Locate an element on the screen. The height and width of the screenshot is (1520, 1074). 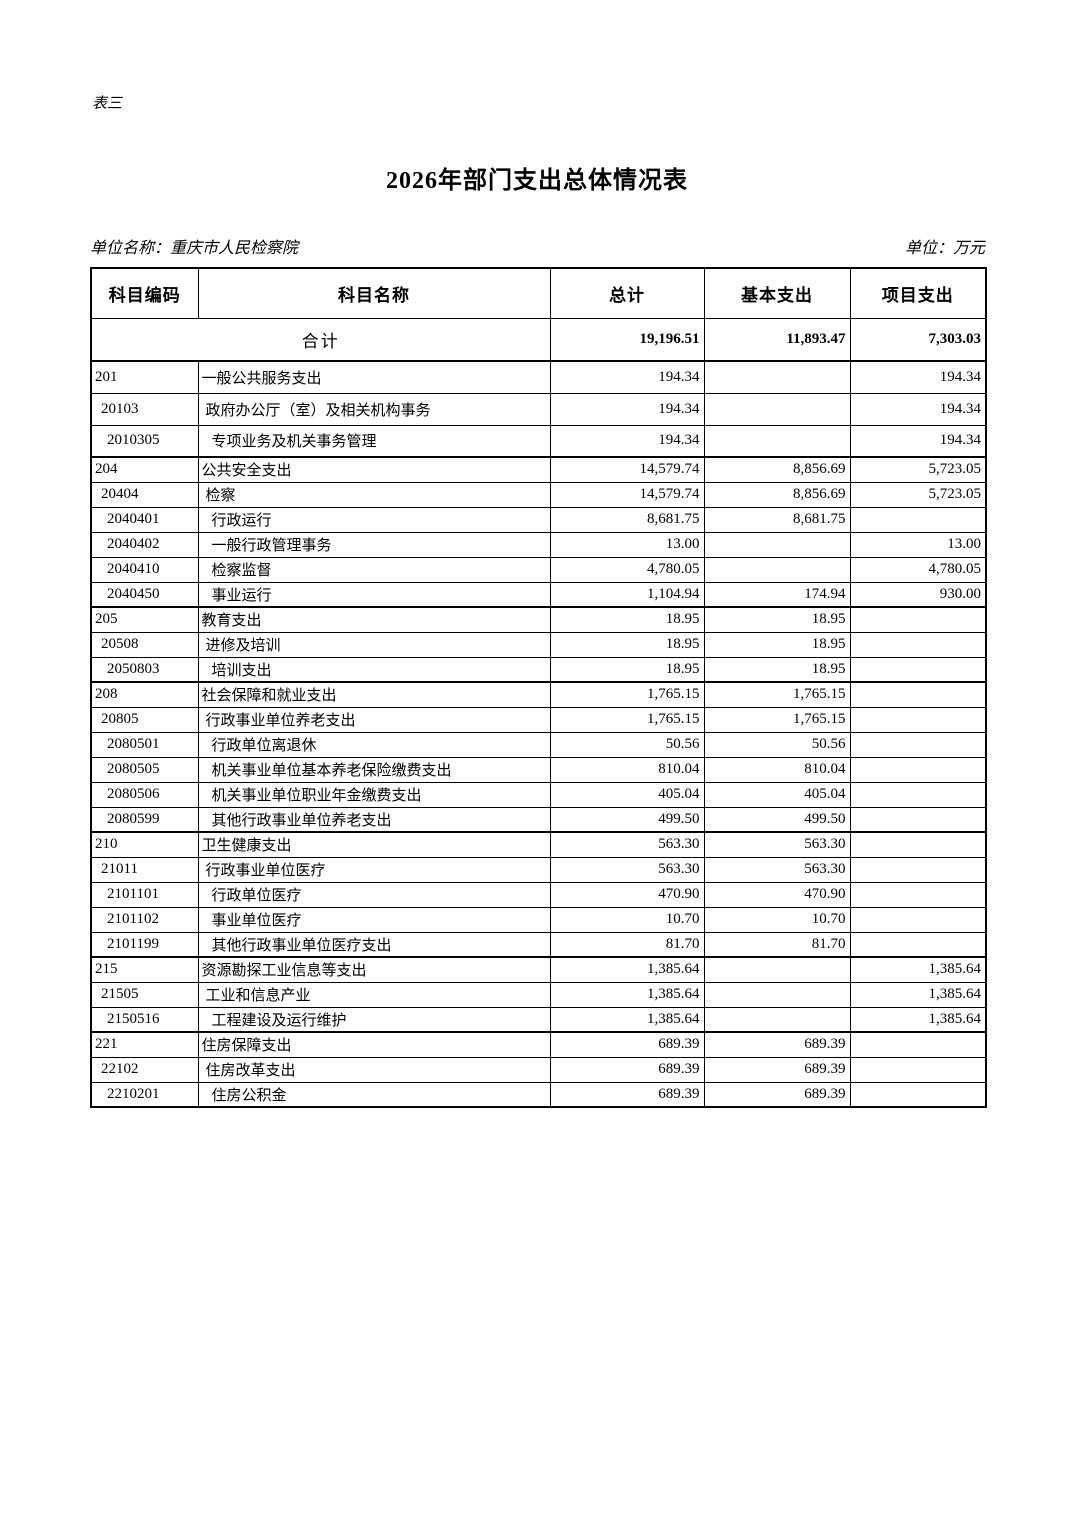
project-expenditure-cell: 13.00 is located at coordinates (918, 544).